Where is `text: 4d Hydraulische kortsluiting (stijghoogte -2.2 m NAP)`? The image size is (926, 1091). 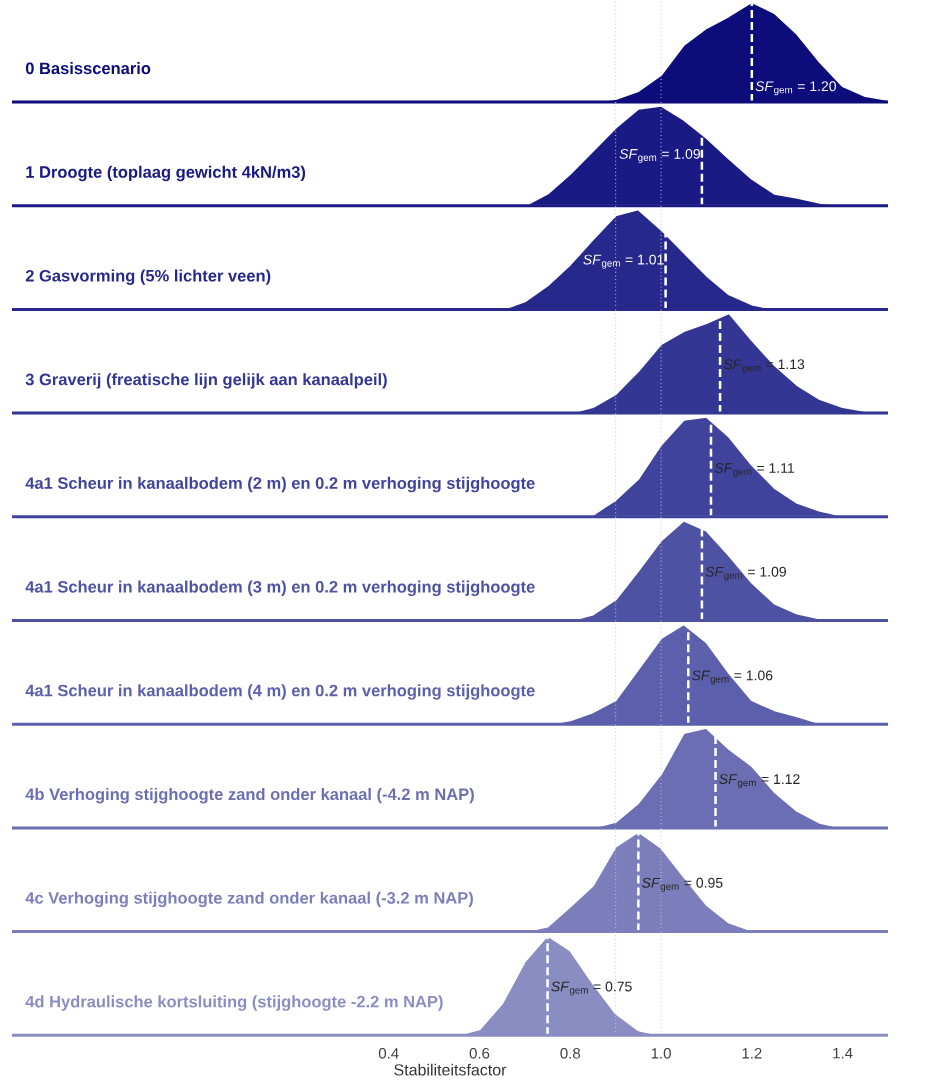
text: 4d Hydraulische kortsluiting (stijghoogte -2.2 m NAP) is located at coordinates (234, 1003).